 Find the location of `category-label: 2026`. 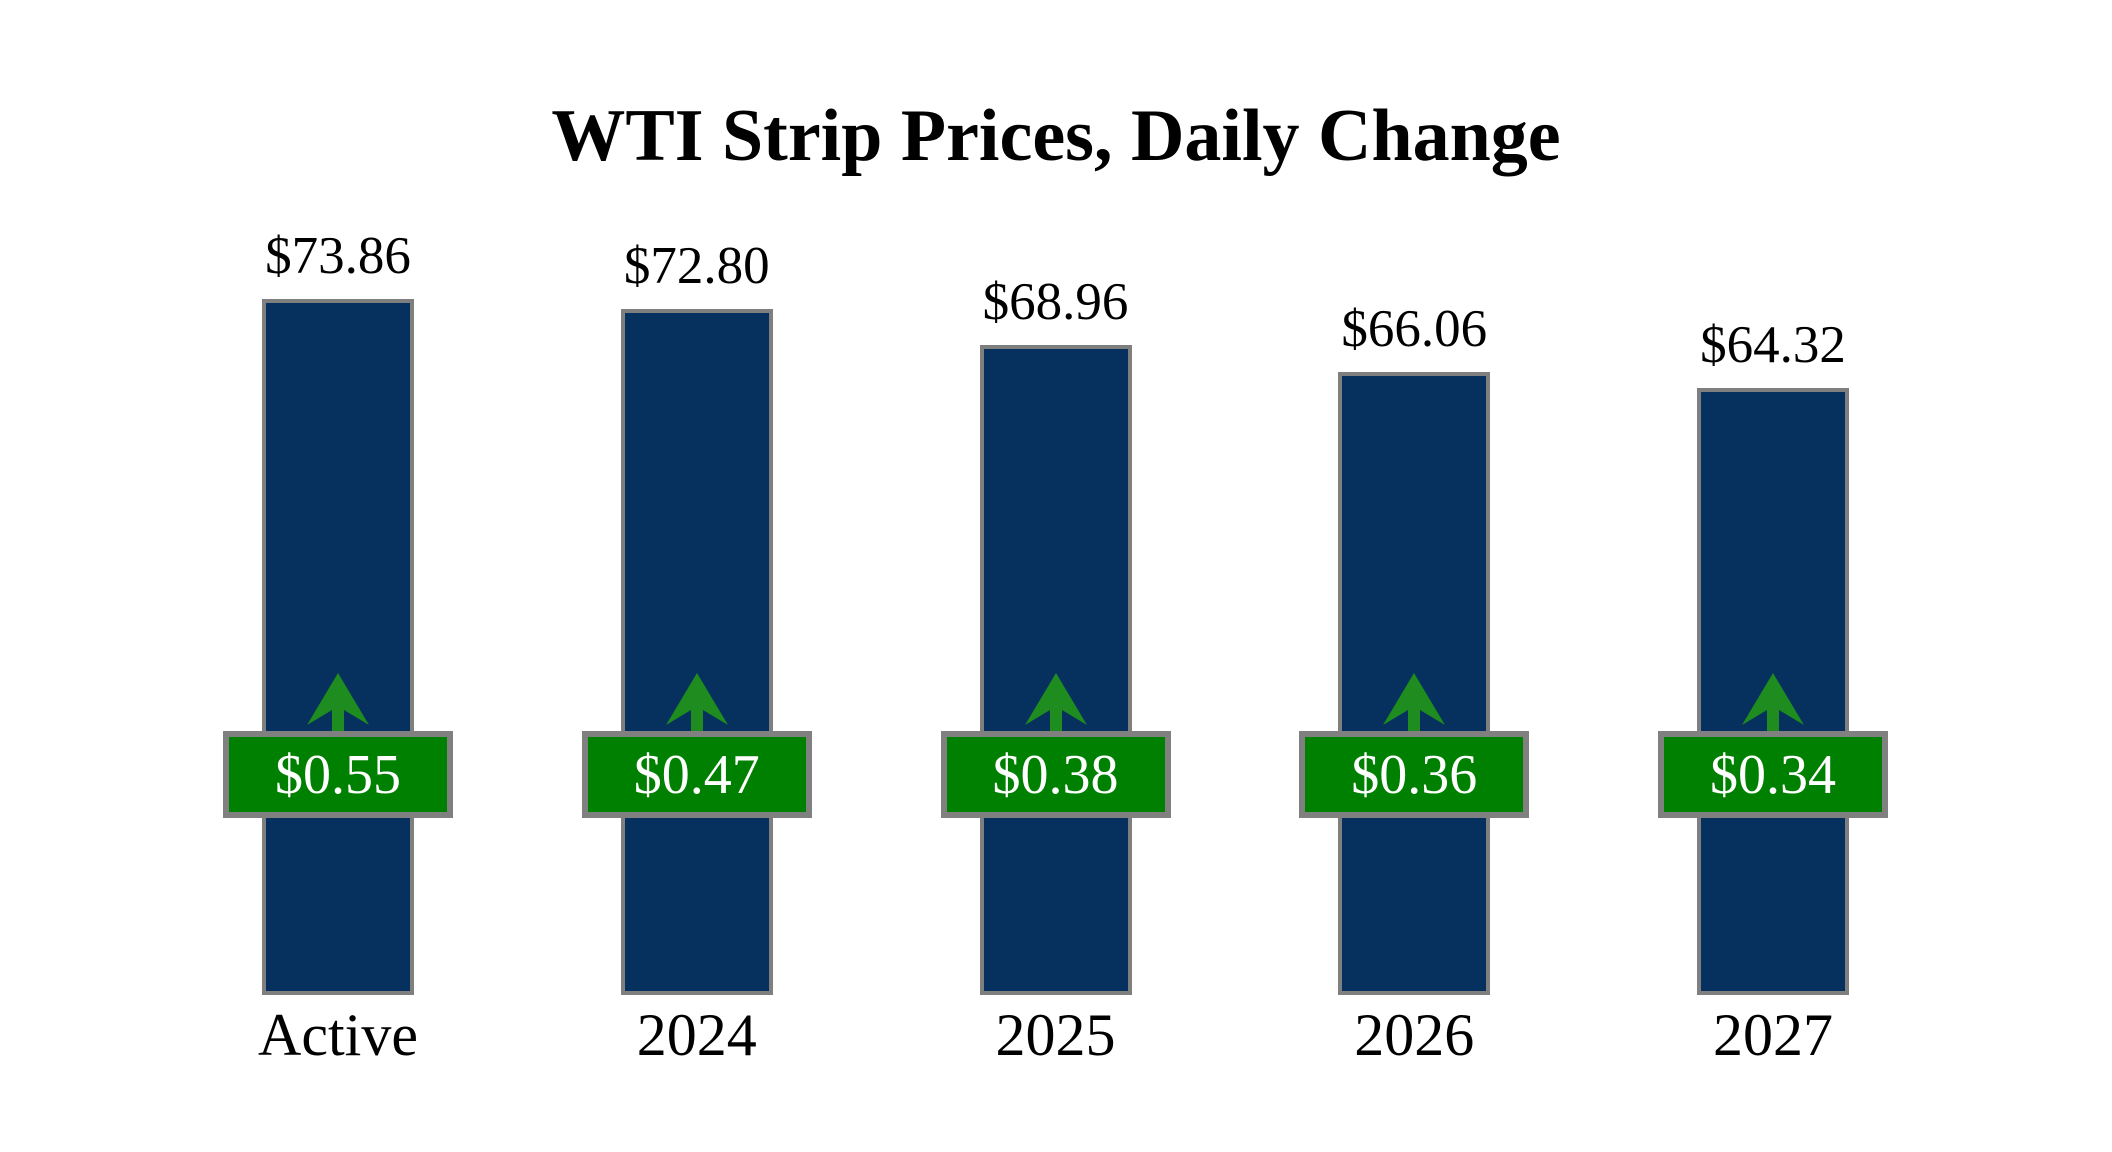

category-label: 2026 is located at coordinates (1414, 1035).